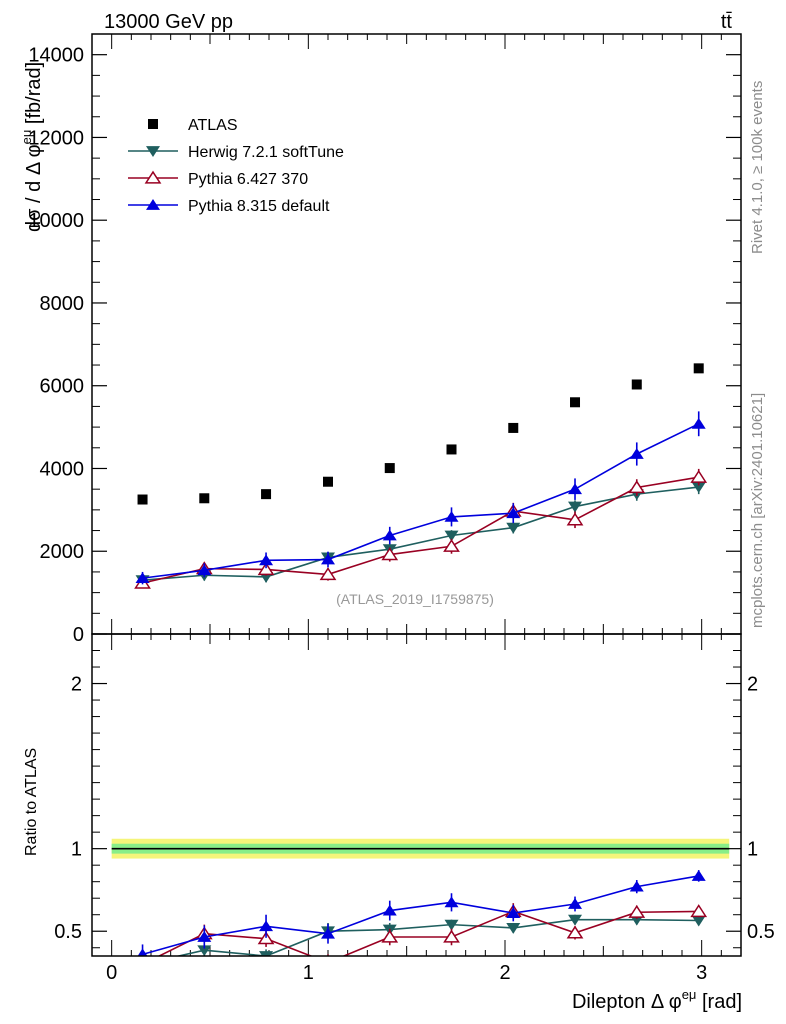 This screenshot has height=1024, width=786. Describe the element at coordinates (213, 125) in the screenshot. I see `legend-label: ATLAS` at that location.